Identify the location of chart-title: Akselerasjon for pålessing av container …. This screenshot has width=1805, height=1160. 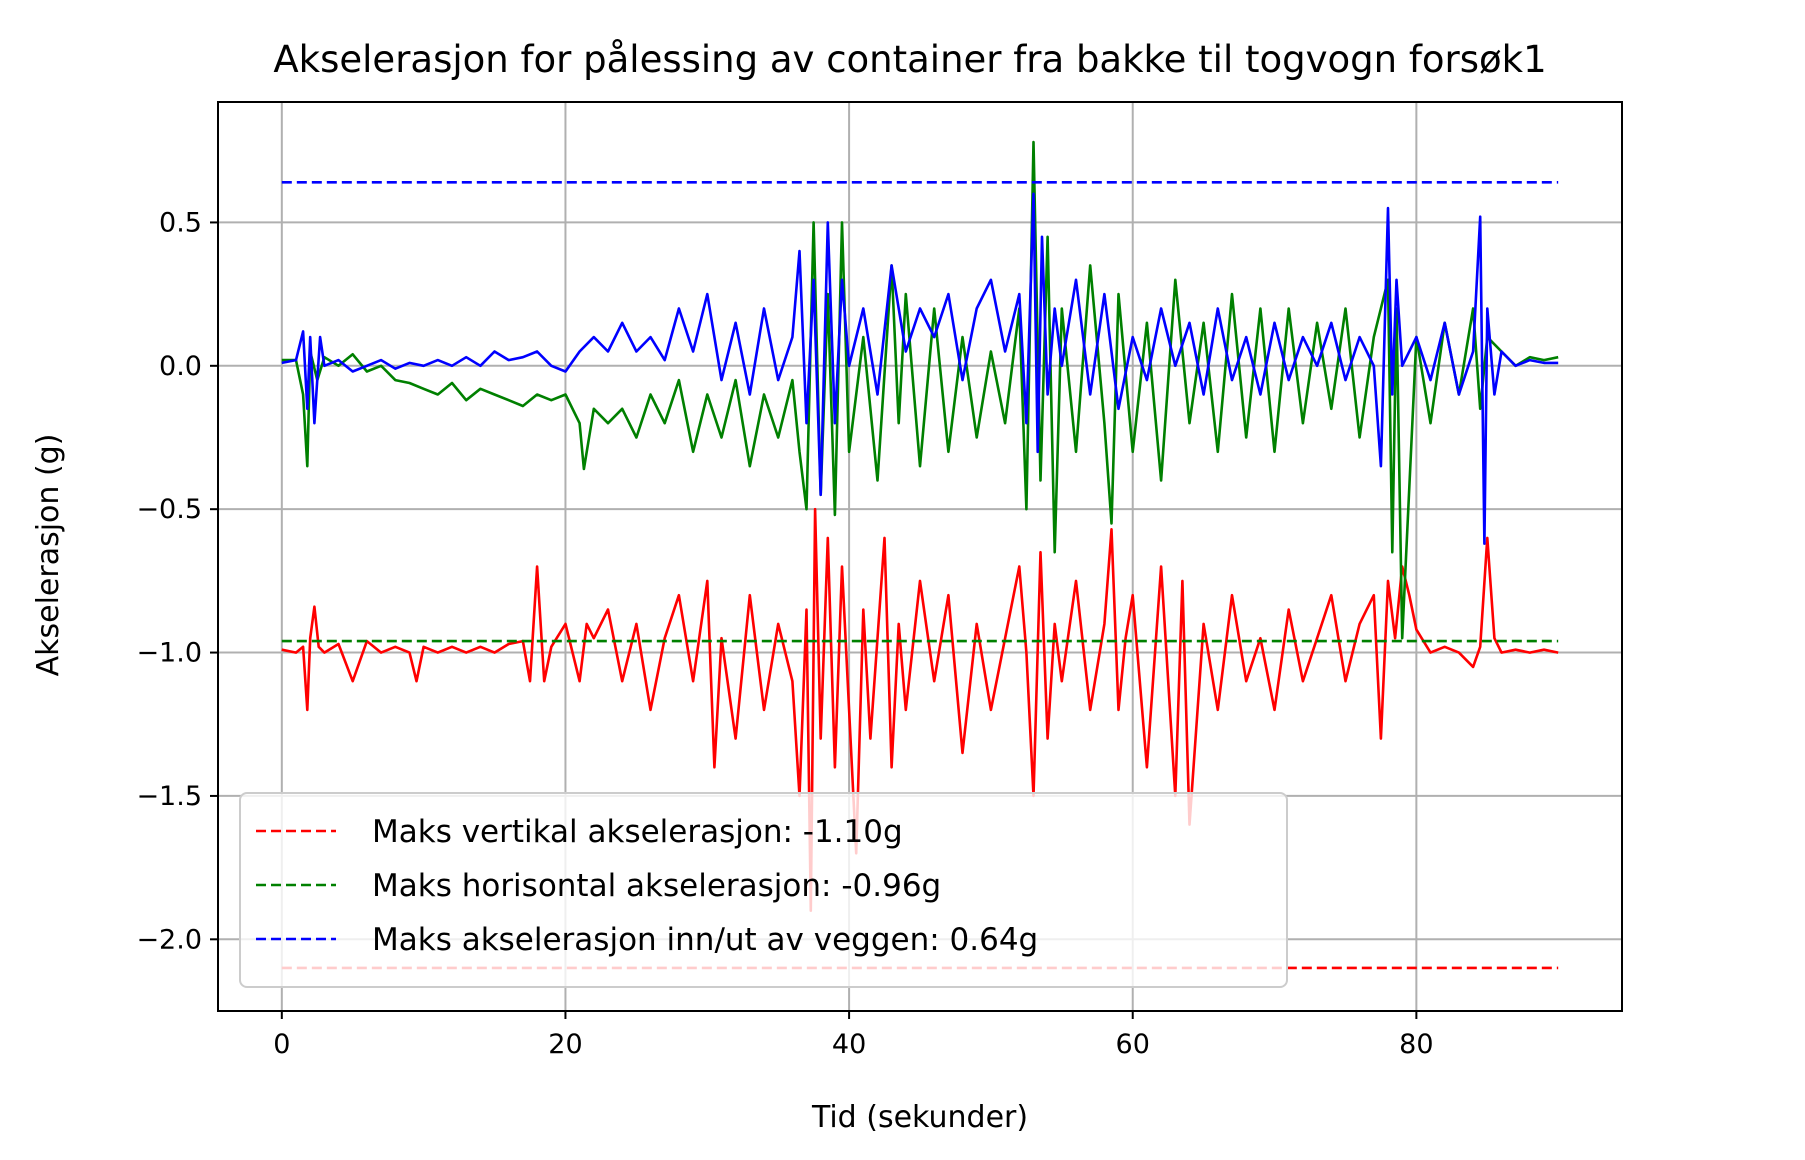
(909, 59).